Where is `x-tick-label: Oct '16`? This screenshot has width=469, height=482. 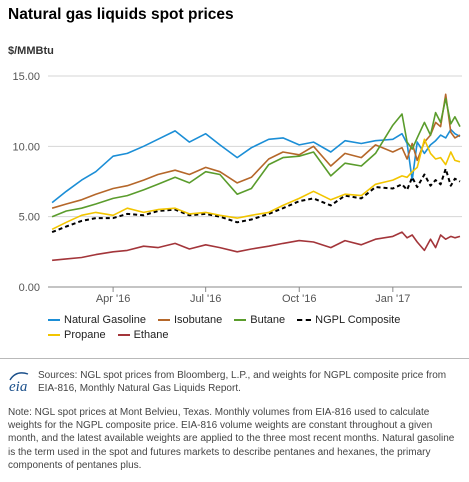 x-tick-label: Oct '16 is located at coordinates (299, 299).